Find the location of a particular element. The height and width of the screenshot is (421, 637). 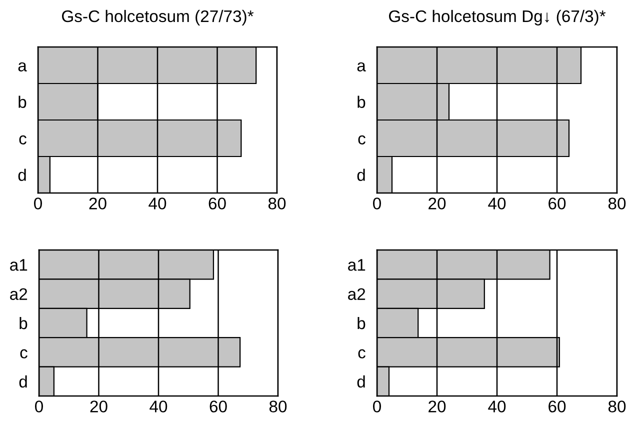

chart-title: Gs-C holcetosum (27/73)* is located at coordinates (158, 18).